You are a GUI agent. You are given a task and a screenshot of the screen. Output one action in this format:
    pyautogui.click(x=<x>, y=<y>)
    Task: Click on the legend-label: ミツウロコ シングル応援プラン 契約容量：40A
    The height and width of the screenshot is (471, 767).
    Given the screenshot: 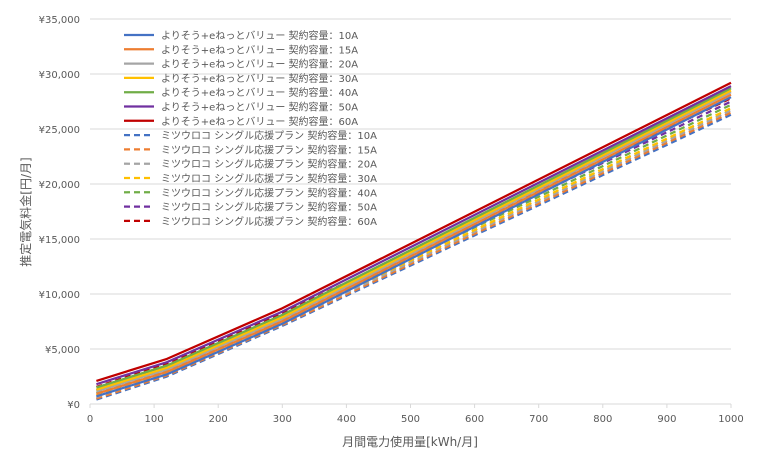 What is the action you would take?
    pyautogui.click(x=269, y=192)
    